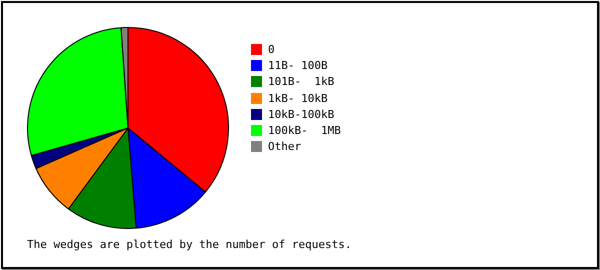 Image resolution: width=600 pixels, height=270 pixels. I want to click on legend-label: 1kB- 10kB, so click(298, 98).